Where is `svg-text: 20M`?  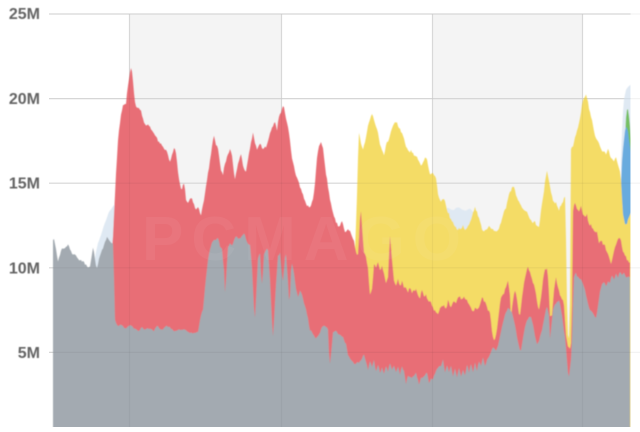
svg-text: 20M is located at coordinates (24, 99).